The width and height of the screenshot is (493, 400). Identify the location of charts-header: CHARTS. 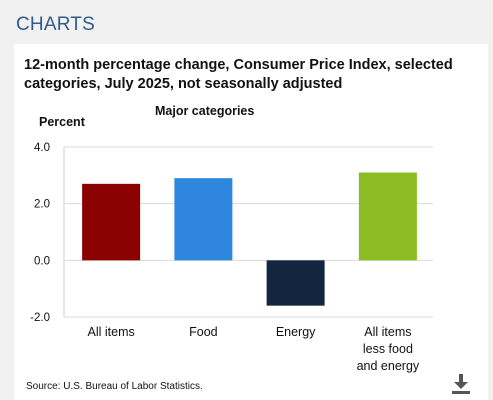
(246, 20).